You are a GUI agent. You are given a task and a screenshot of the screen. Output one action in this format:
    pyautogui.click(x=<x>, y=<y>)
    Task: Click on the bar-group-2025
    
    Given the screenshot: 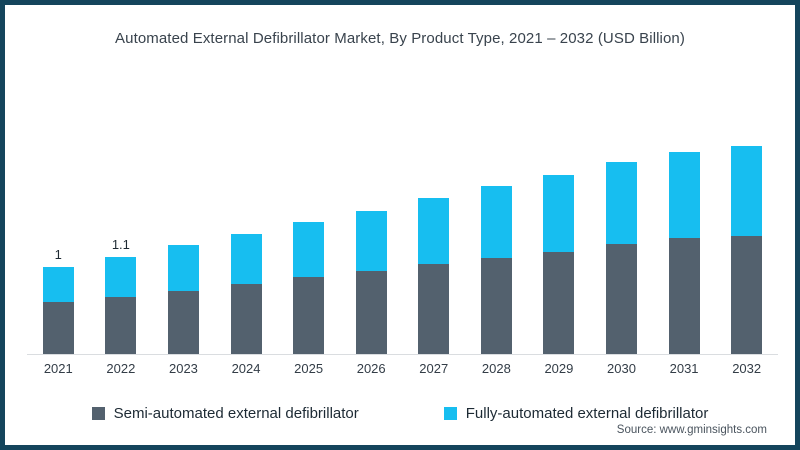 What is the action you would take?
    pyautogui.click(x=308, y=229)
    